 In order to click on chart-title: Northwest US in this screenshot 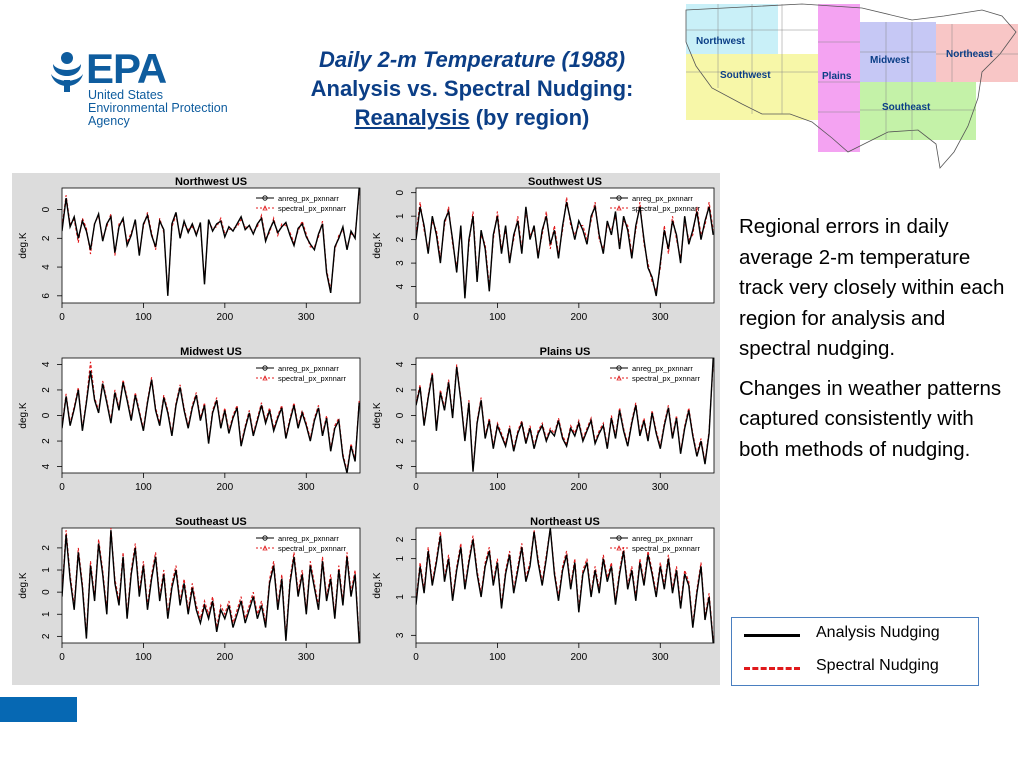, I will do `click(211, 182)`.